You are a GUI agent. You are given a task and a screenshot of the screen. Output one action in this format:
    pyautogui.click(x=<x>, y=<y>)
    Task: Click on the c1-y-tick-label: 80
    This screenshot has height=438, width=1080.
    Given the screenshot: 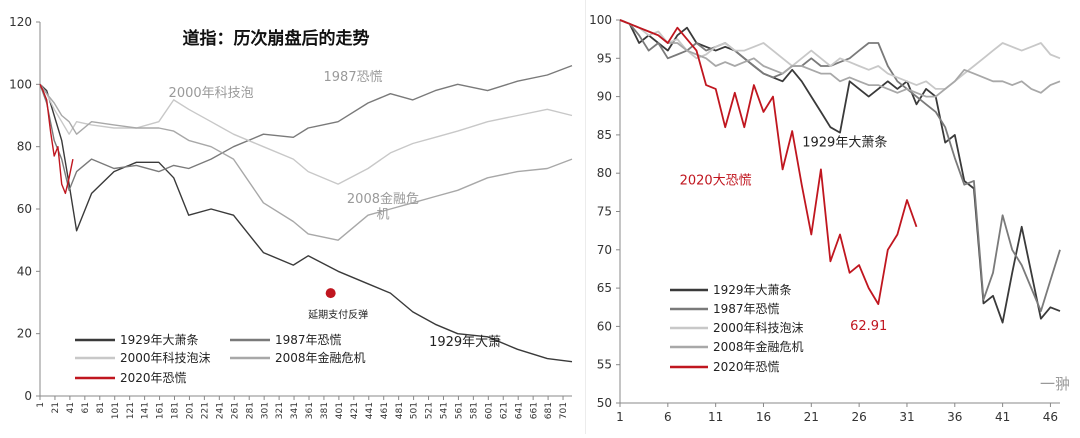 What is the action you would take?
    pyautogui.click(x=604, y=173)
    